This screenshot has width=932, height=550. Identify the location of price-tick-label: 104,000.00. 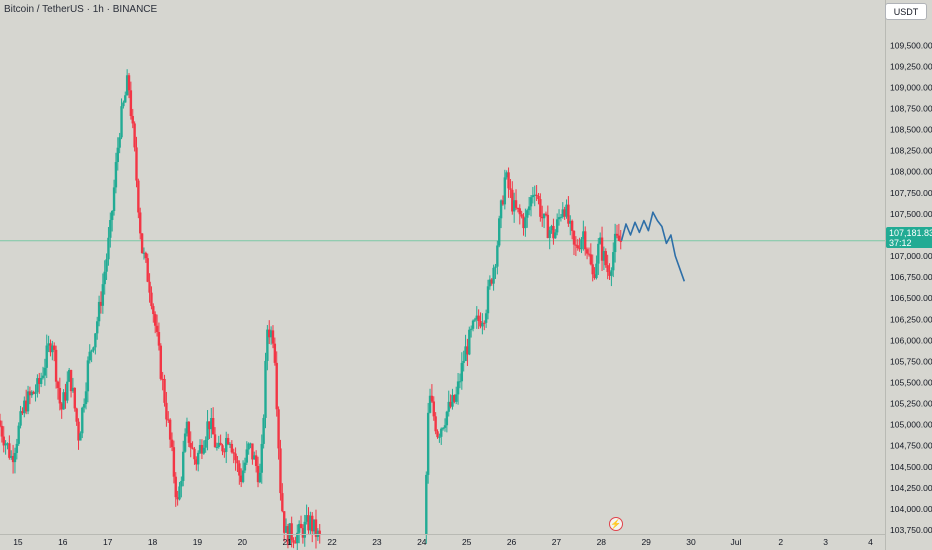
(911, 509).